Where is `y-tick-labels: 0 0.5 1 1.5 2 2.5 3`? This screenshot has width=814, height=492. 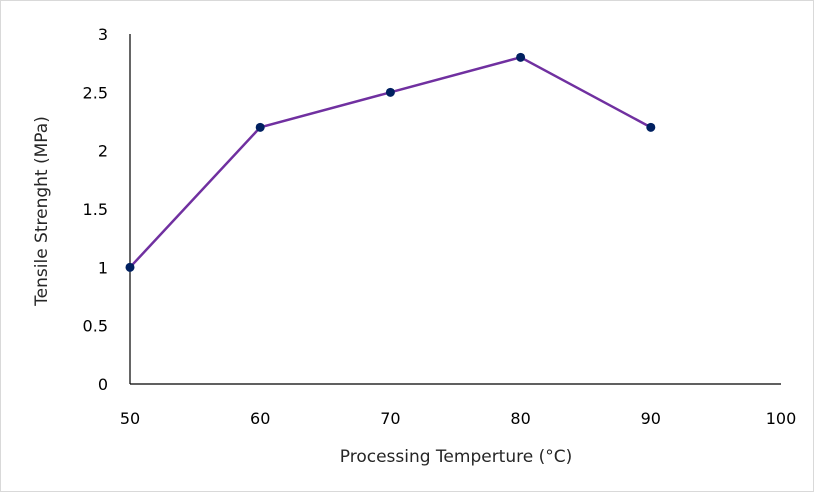
y-tick-labels: 0 0.5 1 1.5 2 2.5 3 is located at coordinates (95, 209).